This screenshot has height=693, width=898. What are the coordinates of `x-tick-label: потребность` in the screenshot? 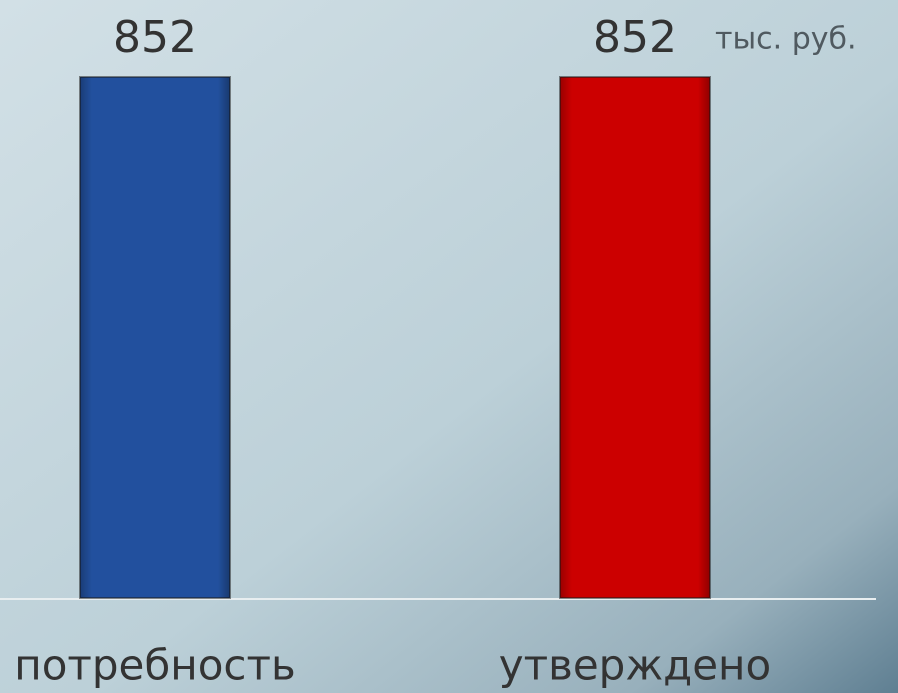 It's located at (155, 665).